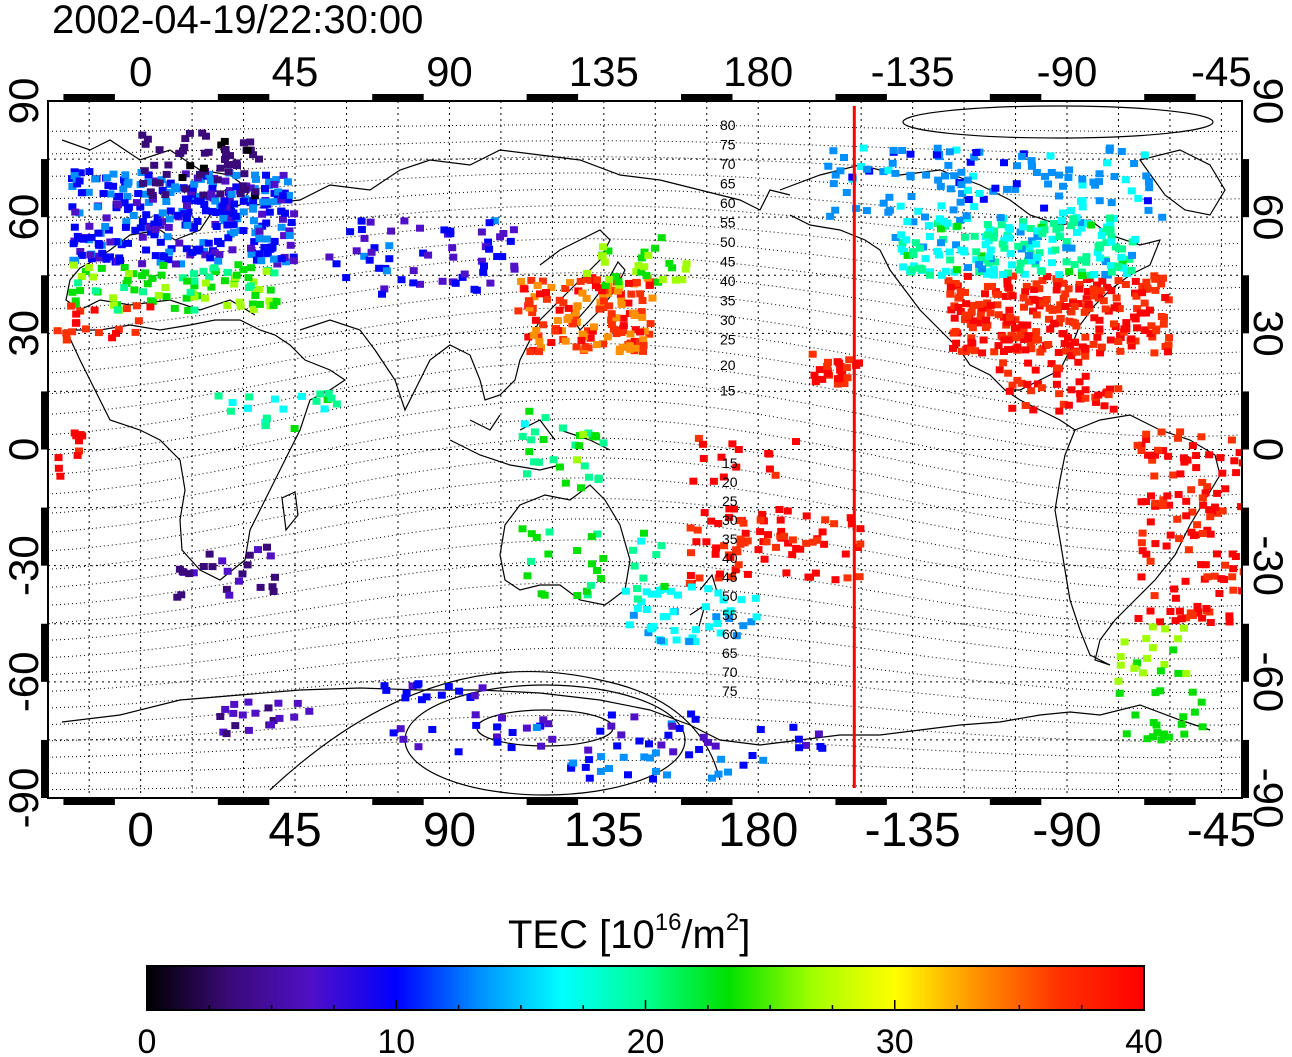  What do you see at coordinates (1268, 101) in the screenshot?
I see `right-lat-label: 90` at bounding box center [1268, 101].